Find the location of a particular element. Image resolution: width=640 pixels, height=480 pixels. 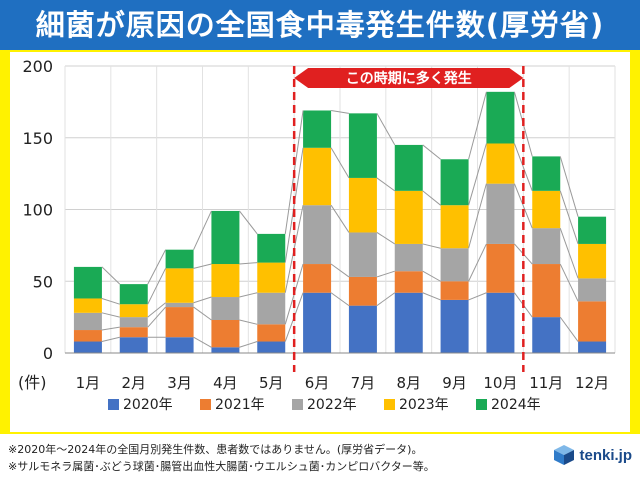

x-tick-label: 7月 is located at coordinates (363, 383).